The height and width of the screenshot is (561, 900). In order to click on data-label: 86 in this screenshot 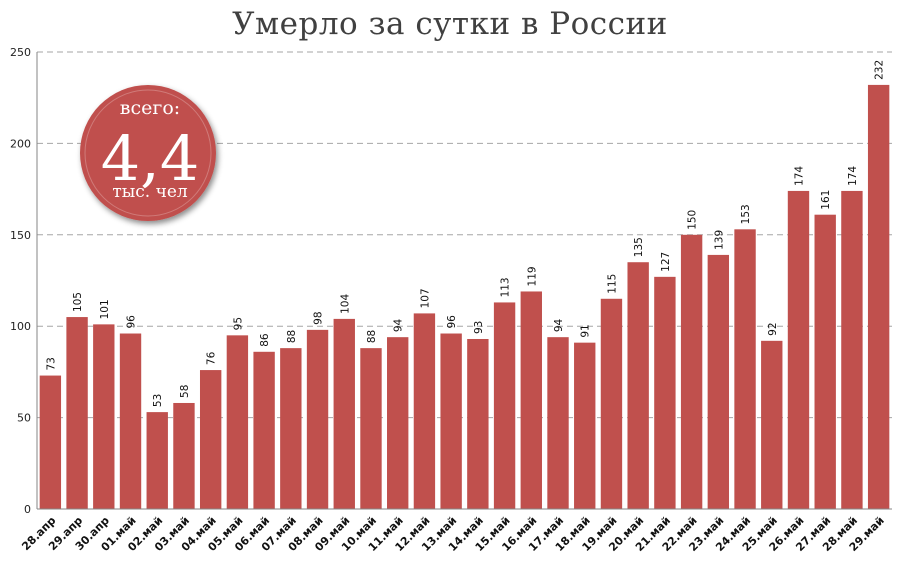, I will do `click(265, 340)`.